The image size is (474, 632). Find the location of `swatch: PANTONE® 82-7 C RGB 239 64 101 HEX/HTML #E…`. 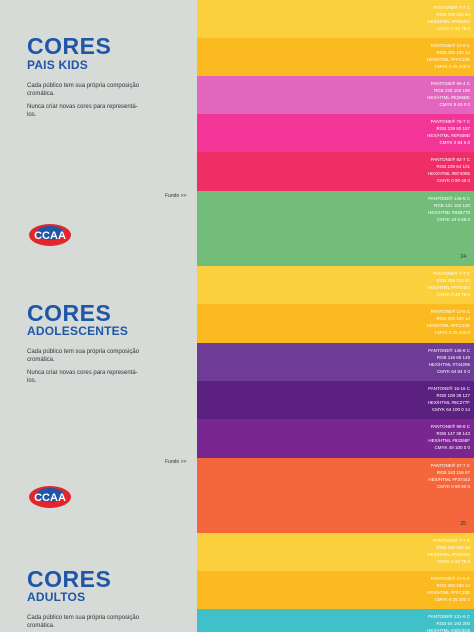

swatch: PANTONE® 82-7 C RGB 239 64 101 HEX/HTML #E… is located at coordinates (335, 171).